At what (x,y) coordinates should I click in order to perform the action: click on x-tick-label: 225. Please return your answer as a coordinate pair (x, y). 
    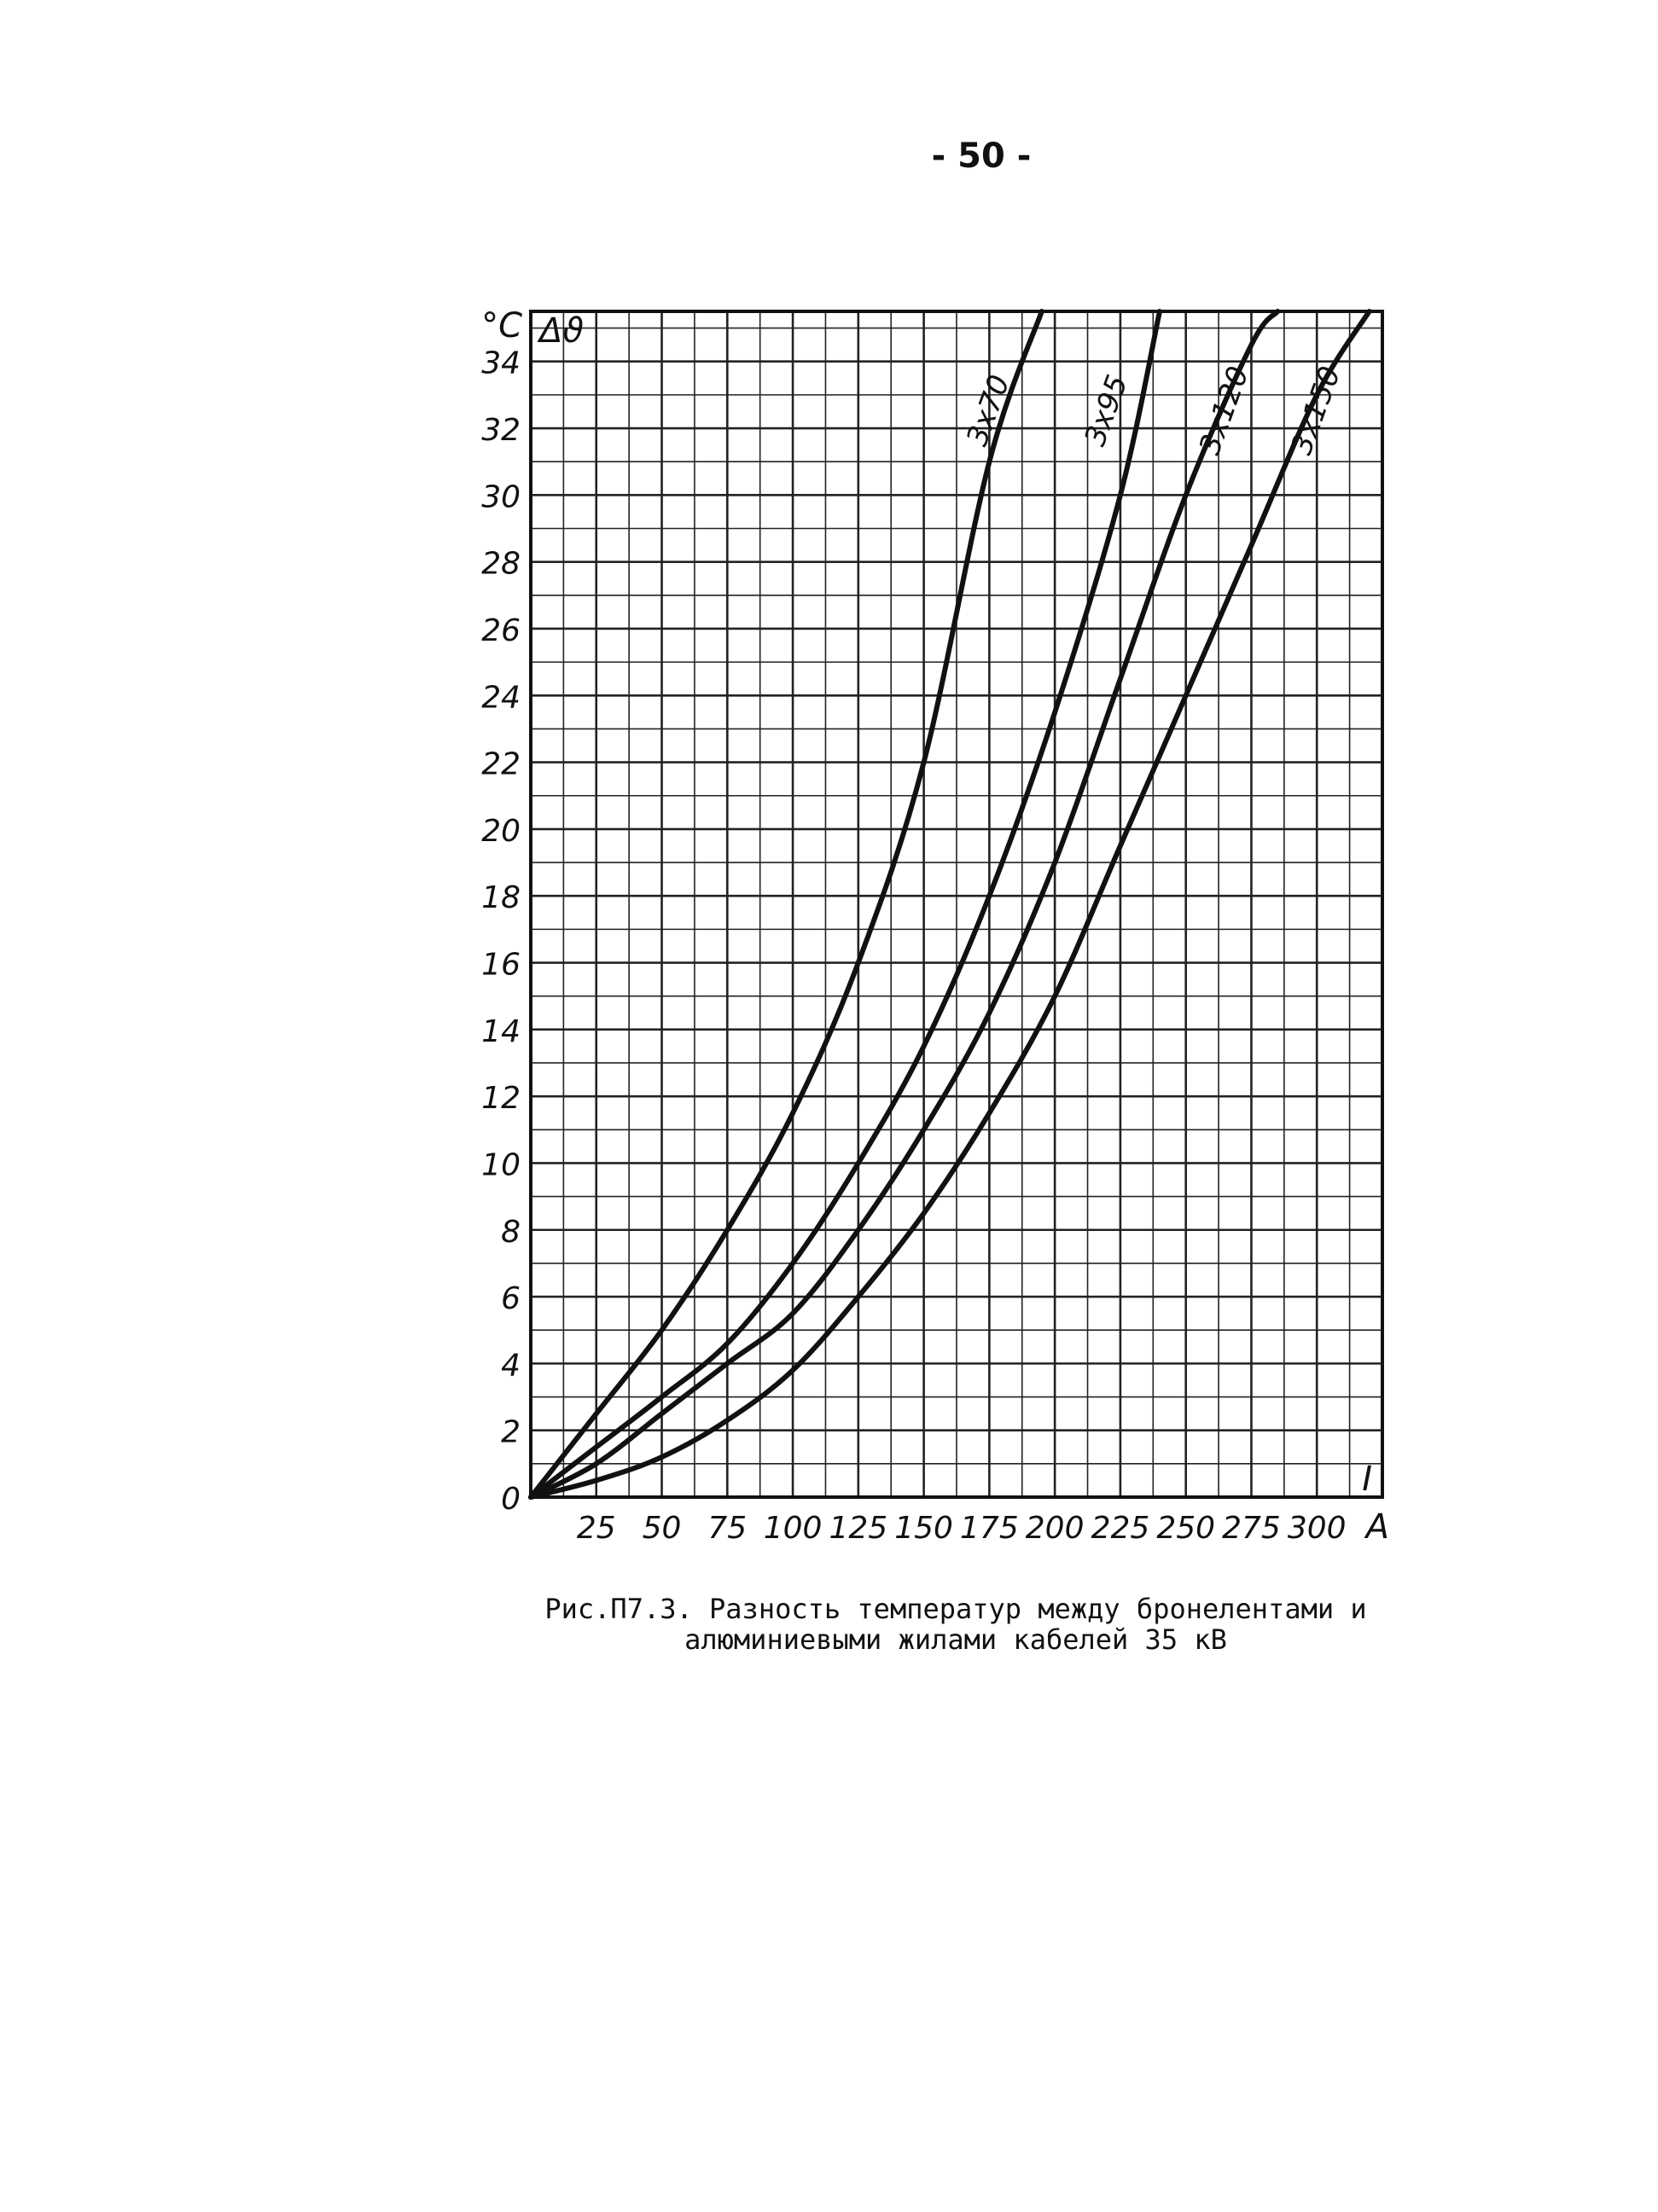
    Looking at the image, I should click on (1120, 1528).